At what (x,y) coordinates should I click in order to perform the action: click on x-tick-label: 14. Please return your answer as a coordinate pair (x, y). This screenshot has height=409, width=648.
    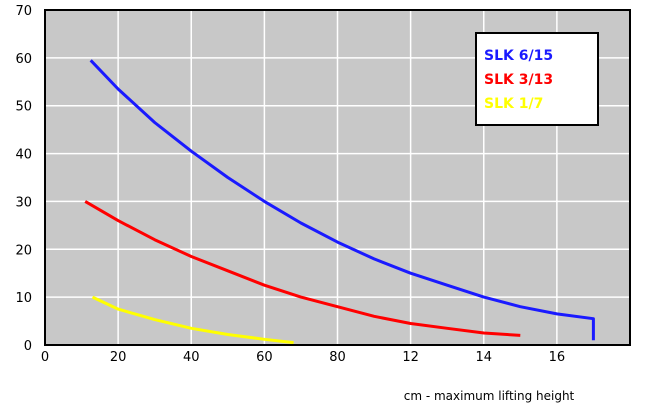
    Looking at the image, I should click on (483, 357).